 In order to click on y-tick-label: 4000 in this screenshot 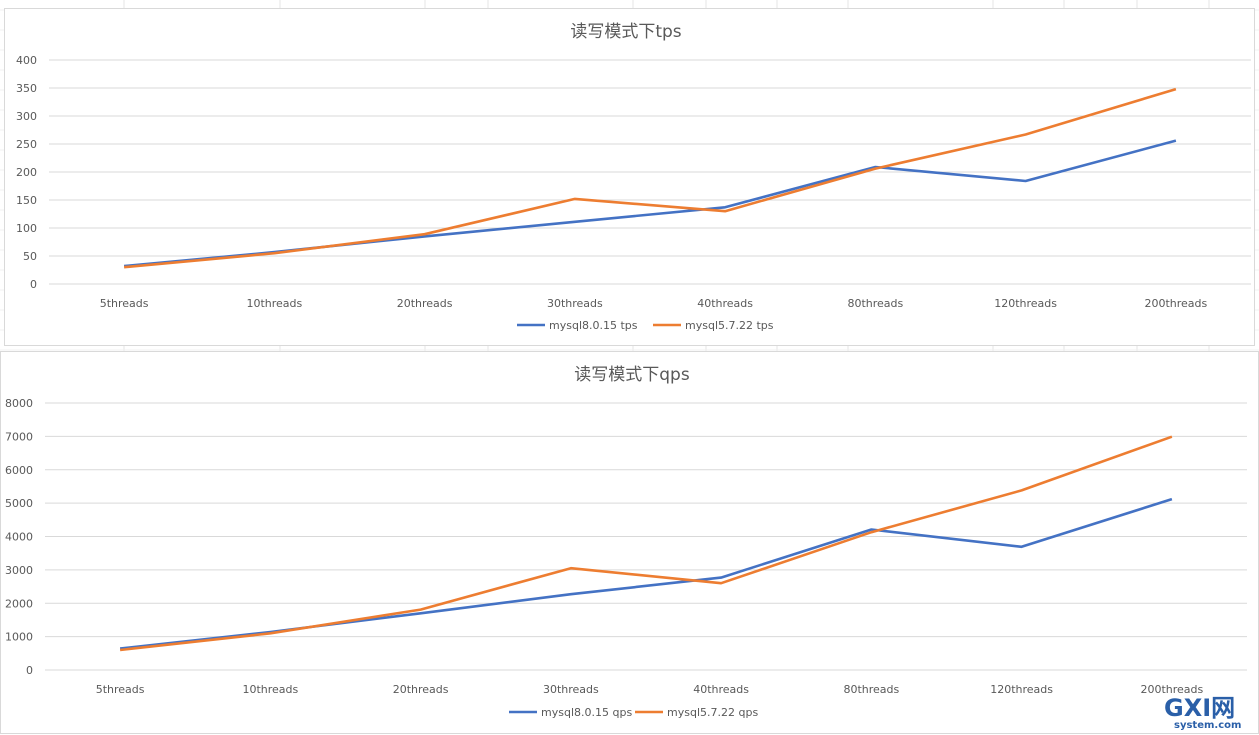, I will do `click(19, 537)`.